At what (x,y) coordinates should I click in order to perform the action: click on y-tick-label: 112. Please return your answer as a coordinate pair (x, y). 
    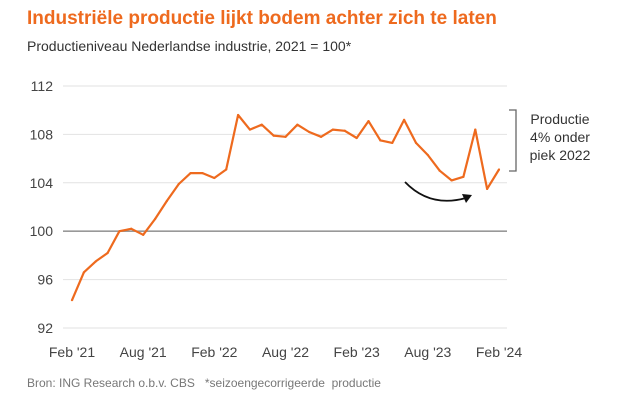
    Looking at the image, I should click on (42, 86).